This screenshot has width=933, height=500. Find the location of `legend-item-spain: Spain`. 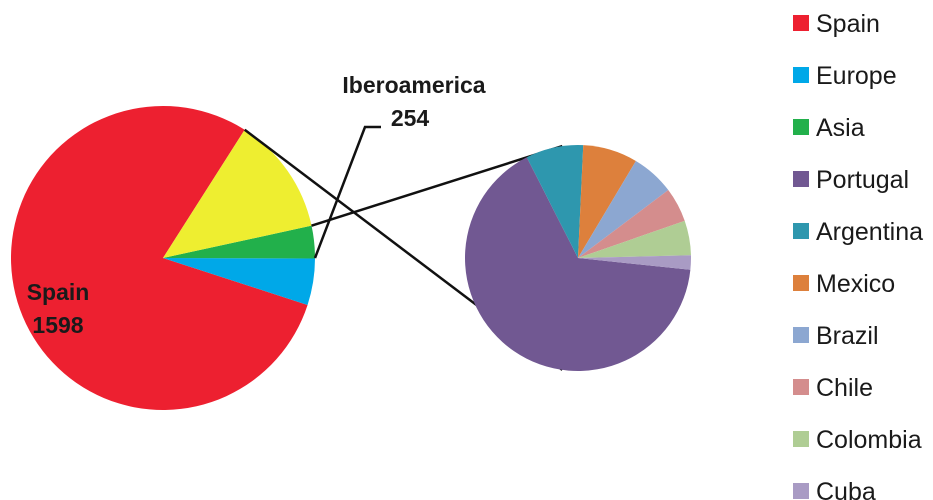

legend-item-spain: Spain is located at coordinates (836, 24).